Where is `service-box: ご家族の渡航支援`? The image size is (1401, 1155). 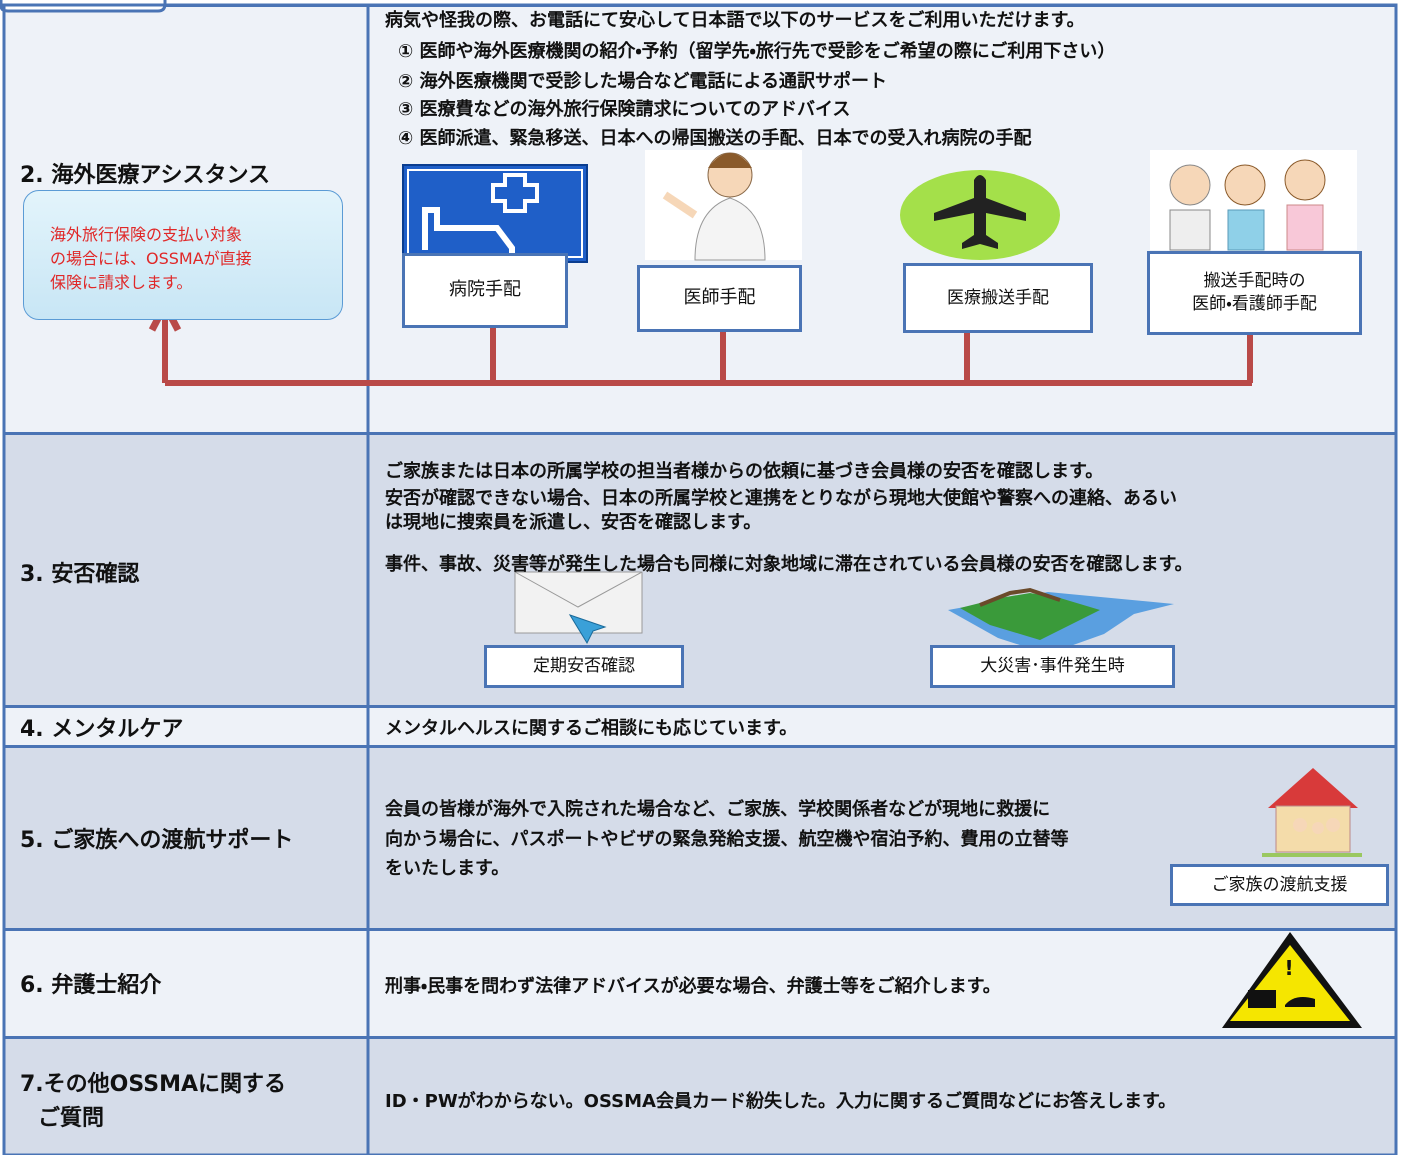
service-box: ご家族の渡航支援 is located at coordinates (1279, 885).